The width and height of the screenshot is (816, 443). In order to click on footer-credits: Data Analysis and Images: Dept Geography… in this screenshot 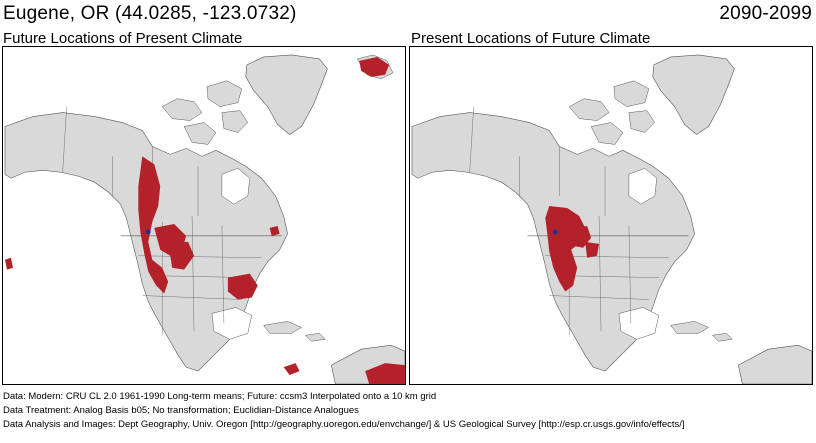, I will do `click(344, 424)`.